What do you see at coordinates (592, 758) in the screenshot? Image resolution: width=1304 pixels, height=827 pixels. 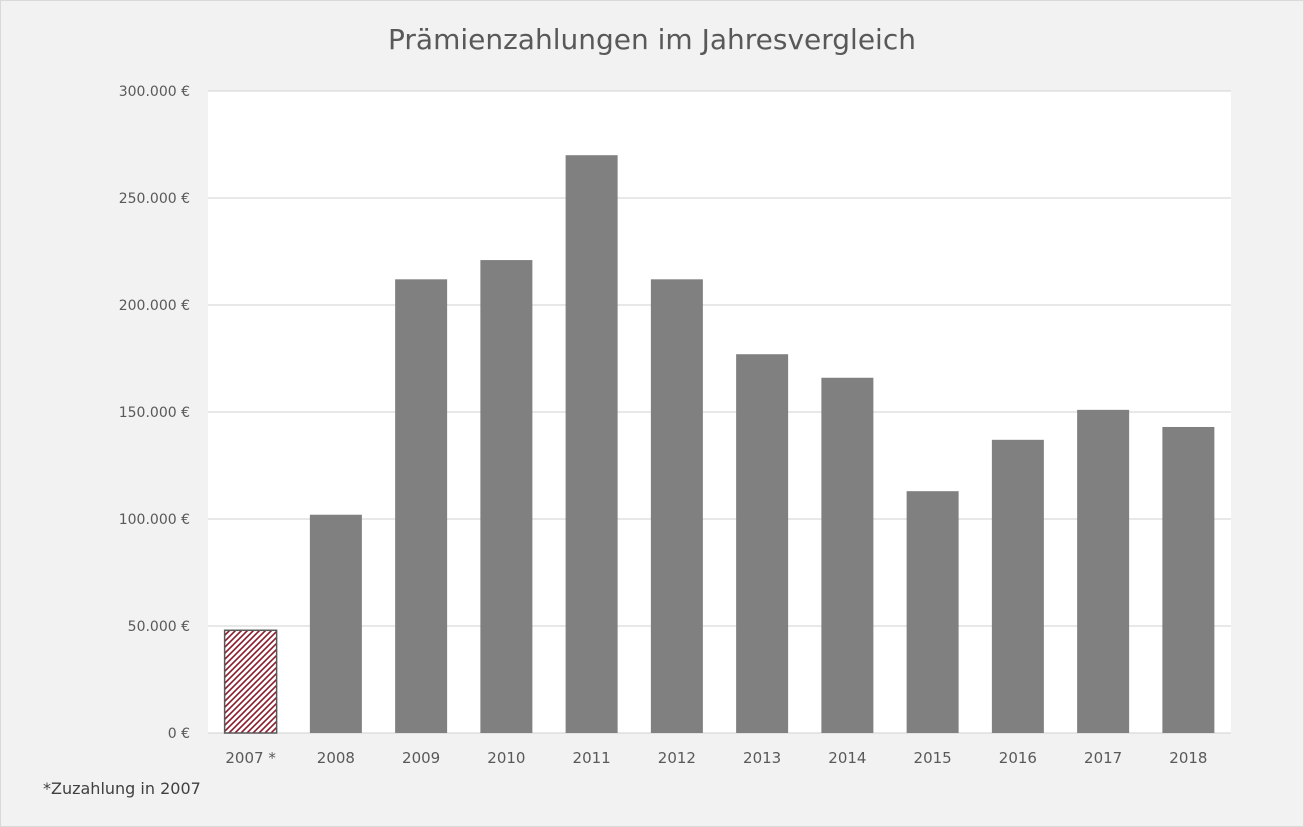 I see `x-tick-label: 2011` at bounding box center [592, 758].